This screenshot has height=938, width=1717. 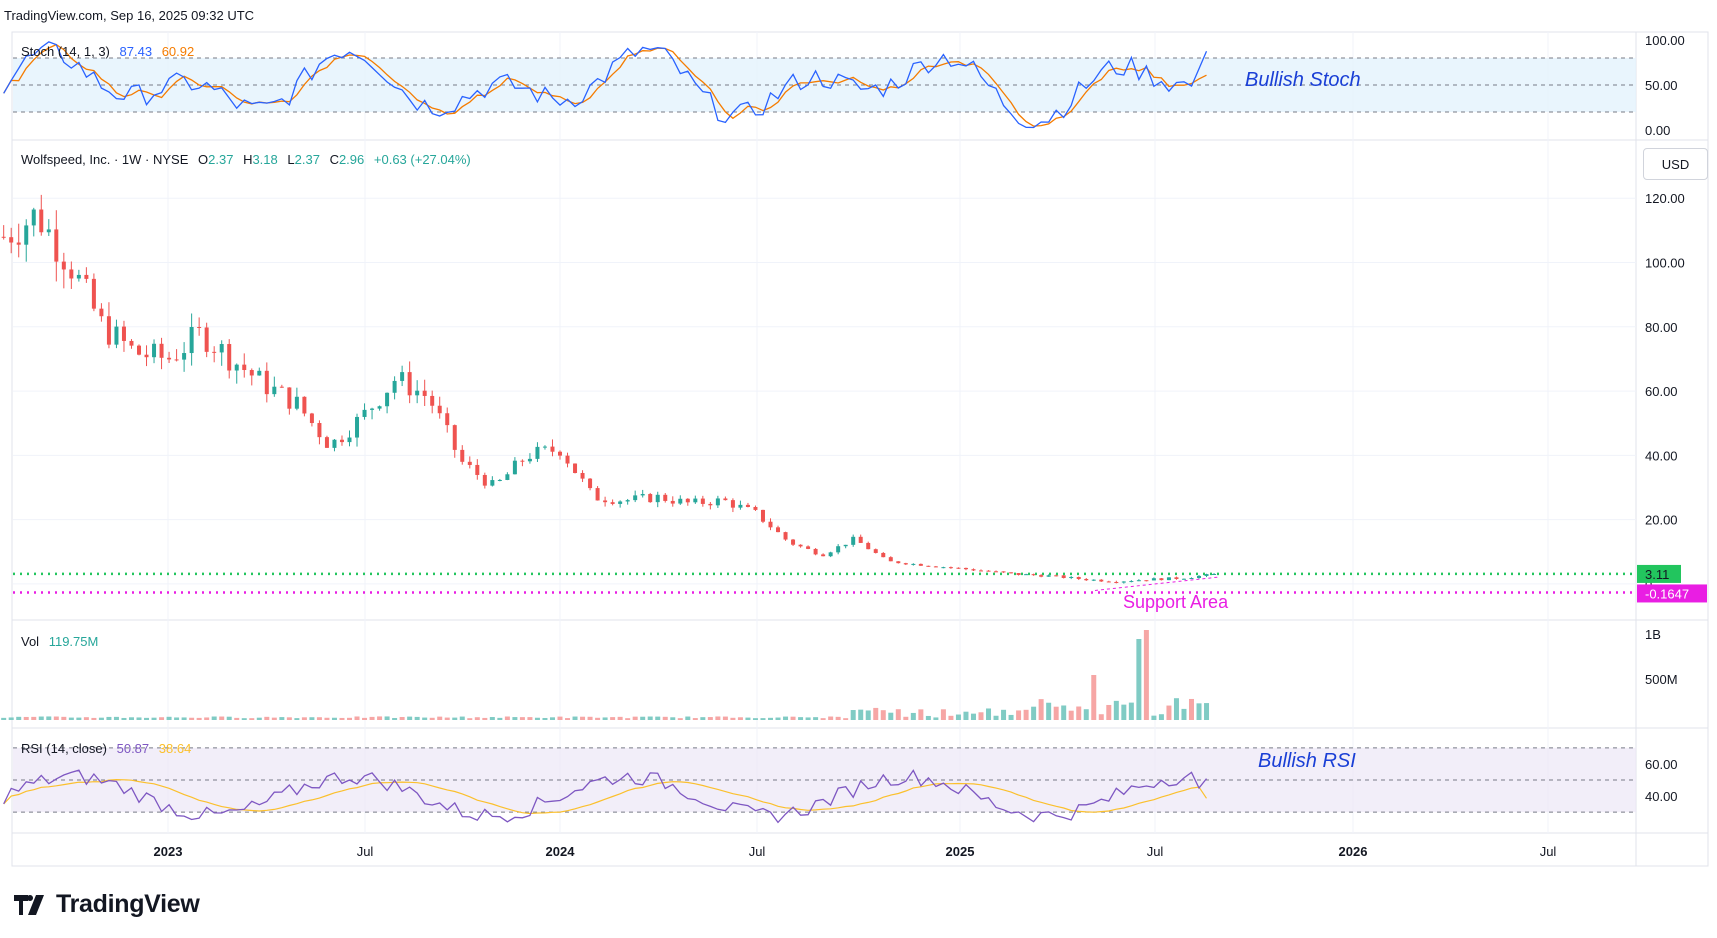 I want to click on volume-axis-tick: 500M, so click(x=1661, y=679).